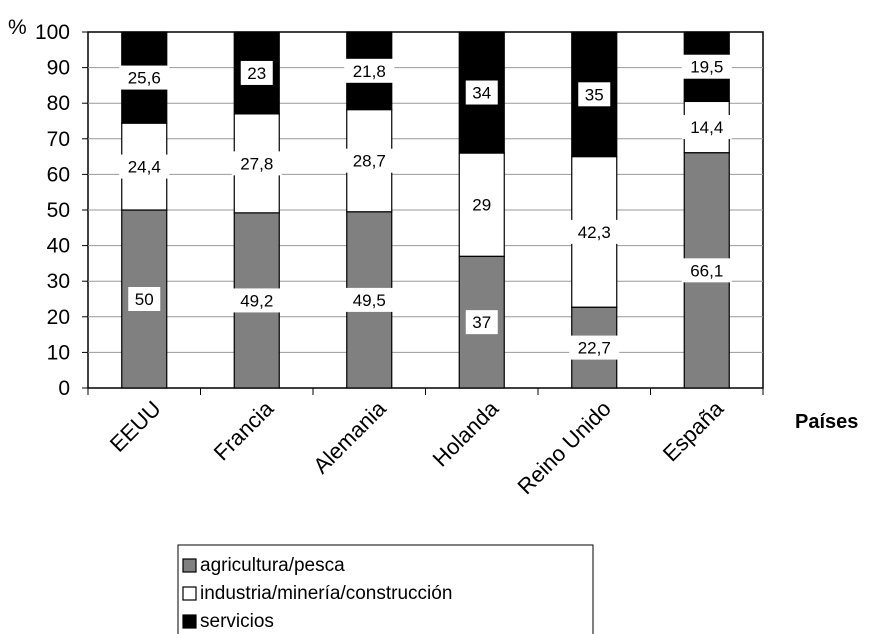  Describe the element at coordinates (563, 447) in the screenshot. I see `category-label: Reino Unido` at that location.